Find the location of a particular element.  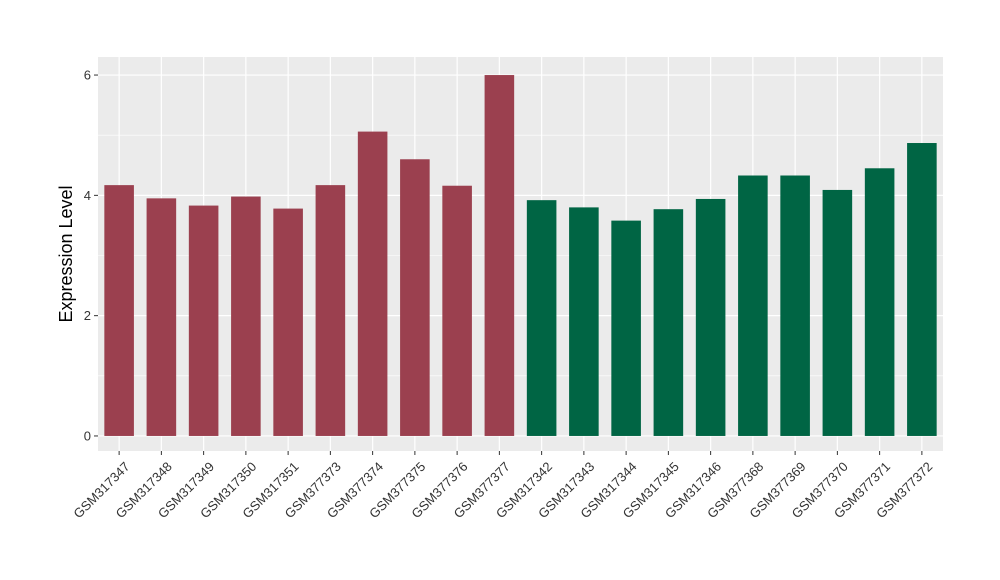

bar-gsm377377 is located at coordinates (499, 255).